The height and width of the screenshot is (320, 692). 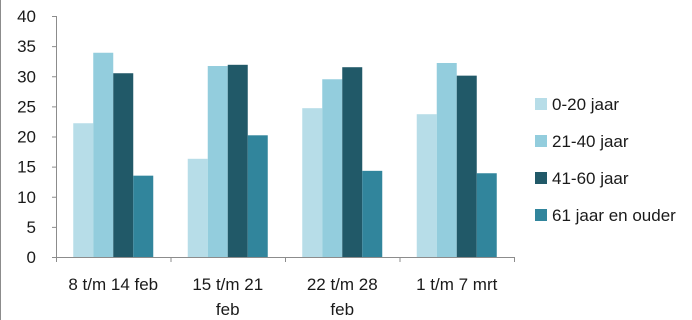 I want to click on y-tick-label: 40, so click(x=26, y=16).